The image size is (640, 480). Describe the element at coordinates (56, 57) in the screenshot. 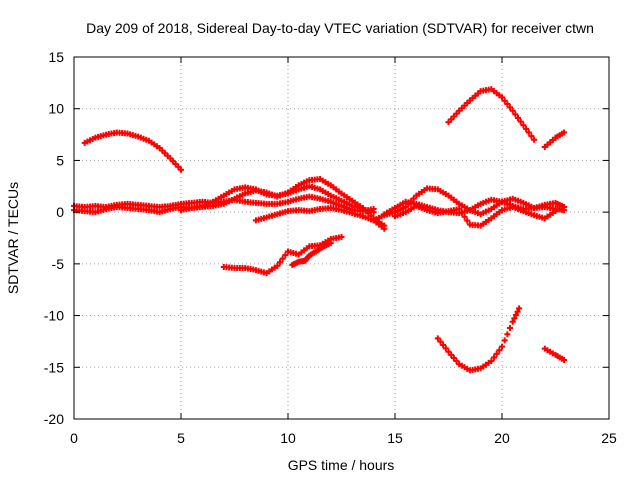

I see `y-tick-label: 15` at that location.